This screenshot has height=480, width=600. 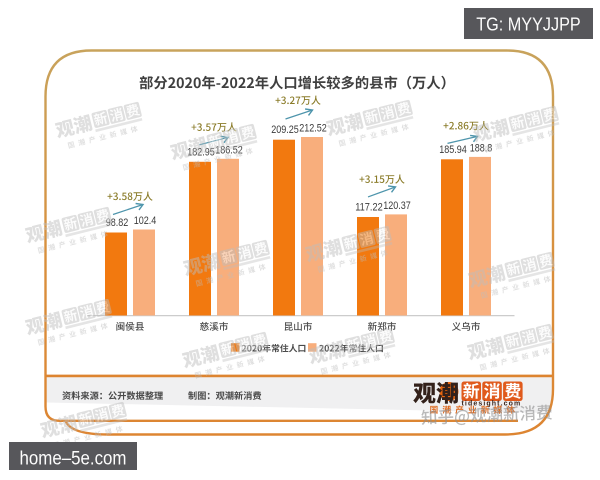 What do you see at coordinates (145, 221) in the screenshot?
I see `svg-text: 102.4` at bounding box center [145, 221].